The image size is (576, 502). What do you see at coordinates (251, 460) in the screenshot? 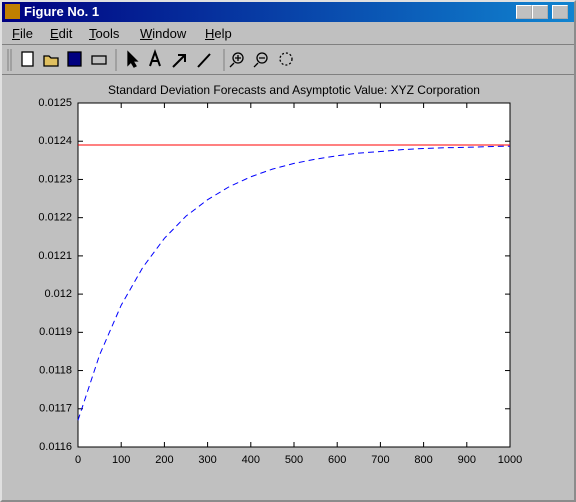
I see `x-tick-label: 400` at bounding box center [251, 460].